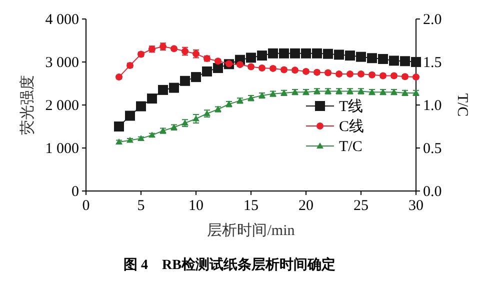 The image size is (499, 281). Describe the element at coordinates (62, 149) in the screenshot. I see `y-tick-label: 1 000` at that location.